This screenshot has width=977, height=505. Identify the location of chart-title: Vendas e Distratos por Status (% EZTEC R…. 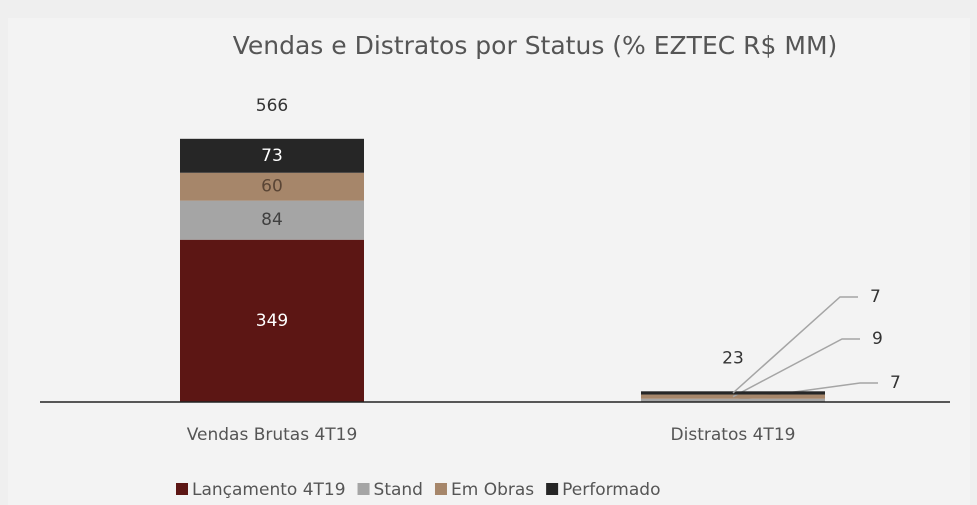
(535, 45).